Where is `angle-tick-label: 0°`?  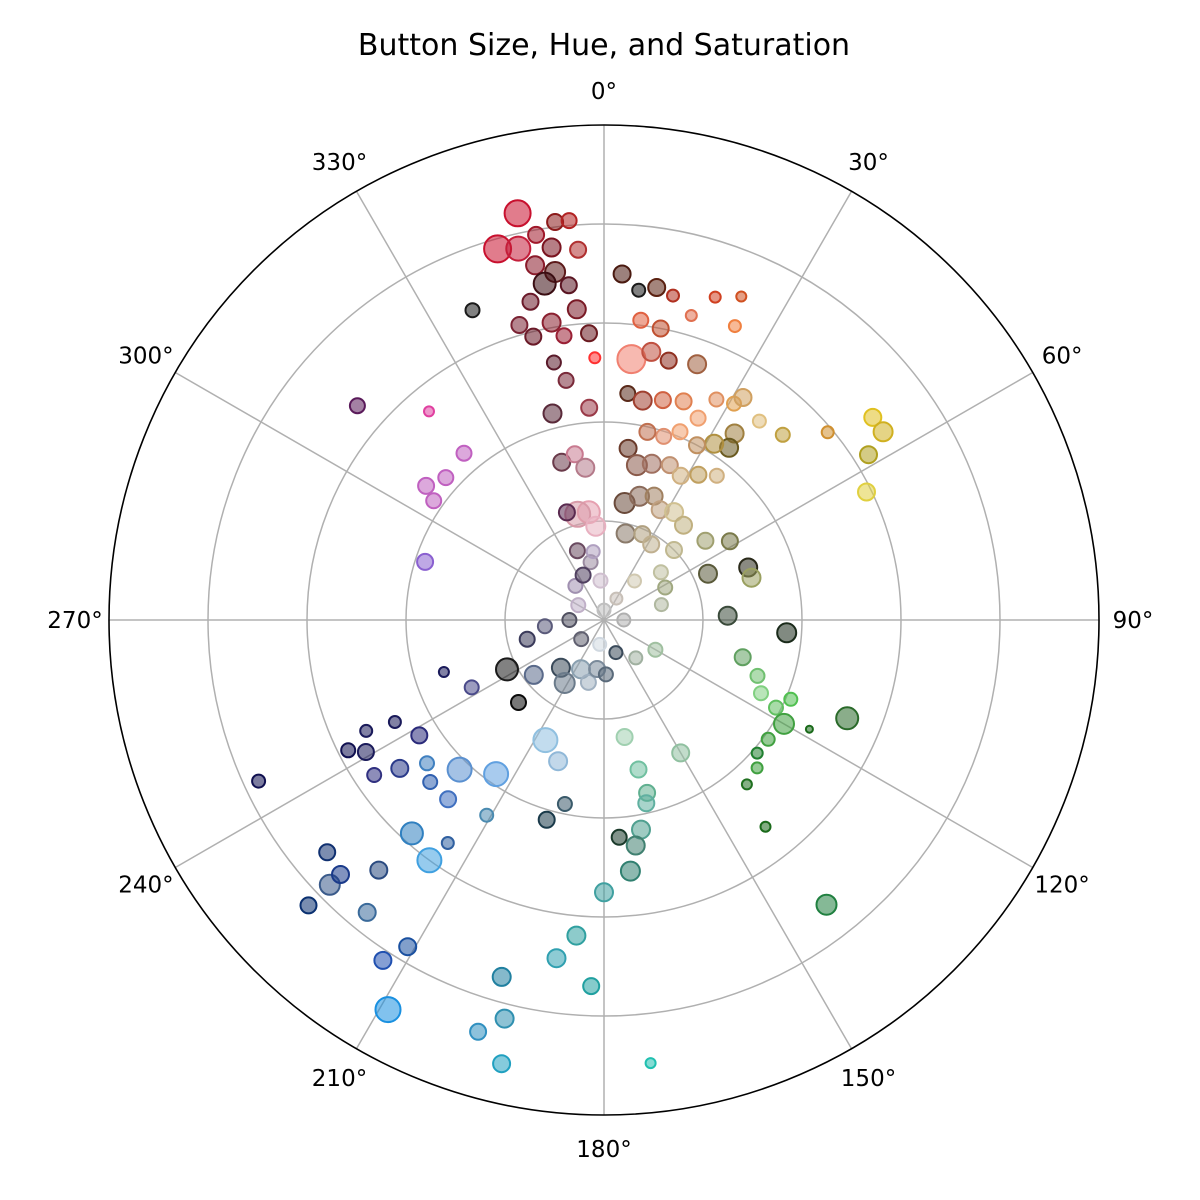 angle-tick-label: 0° is located at coordinates (604, 92).